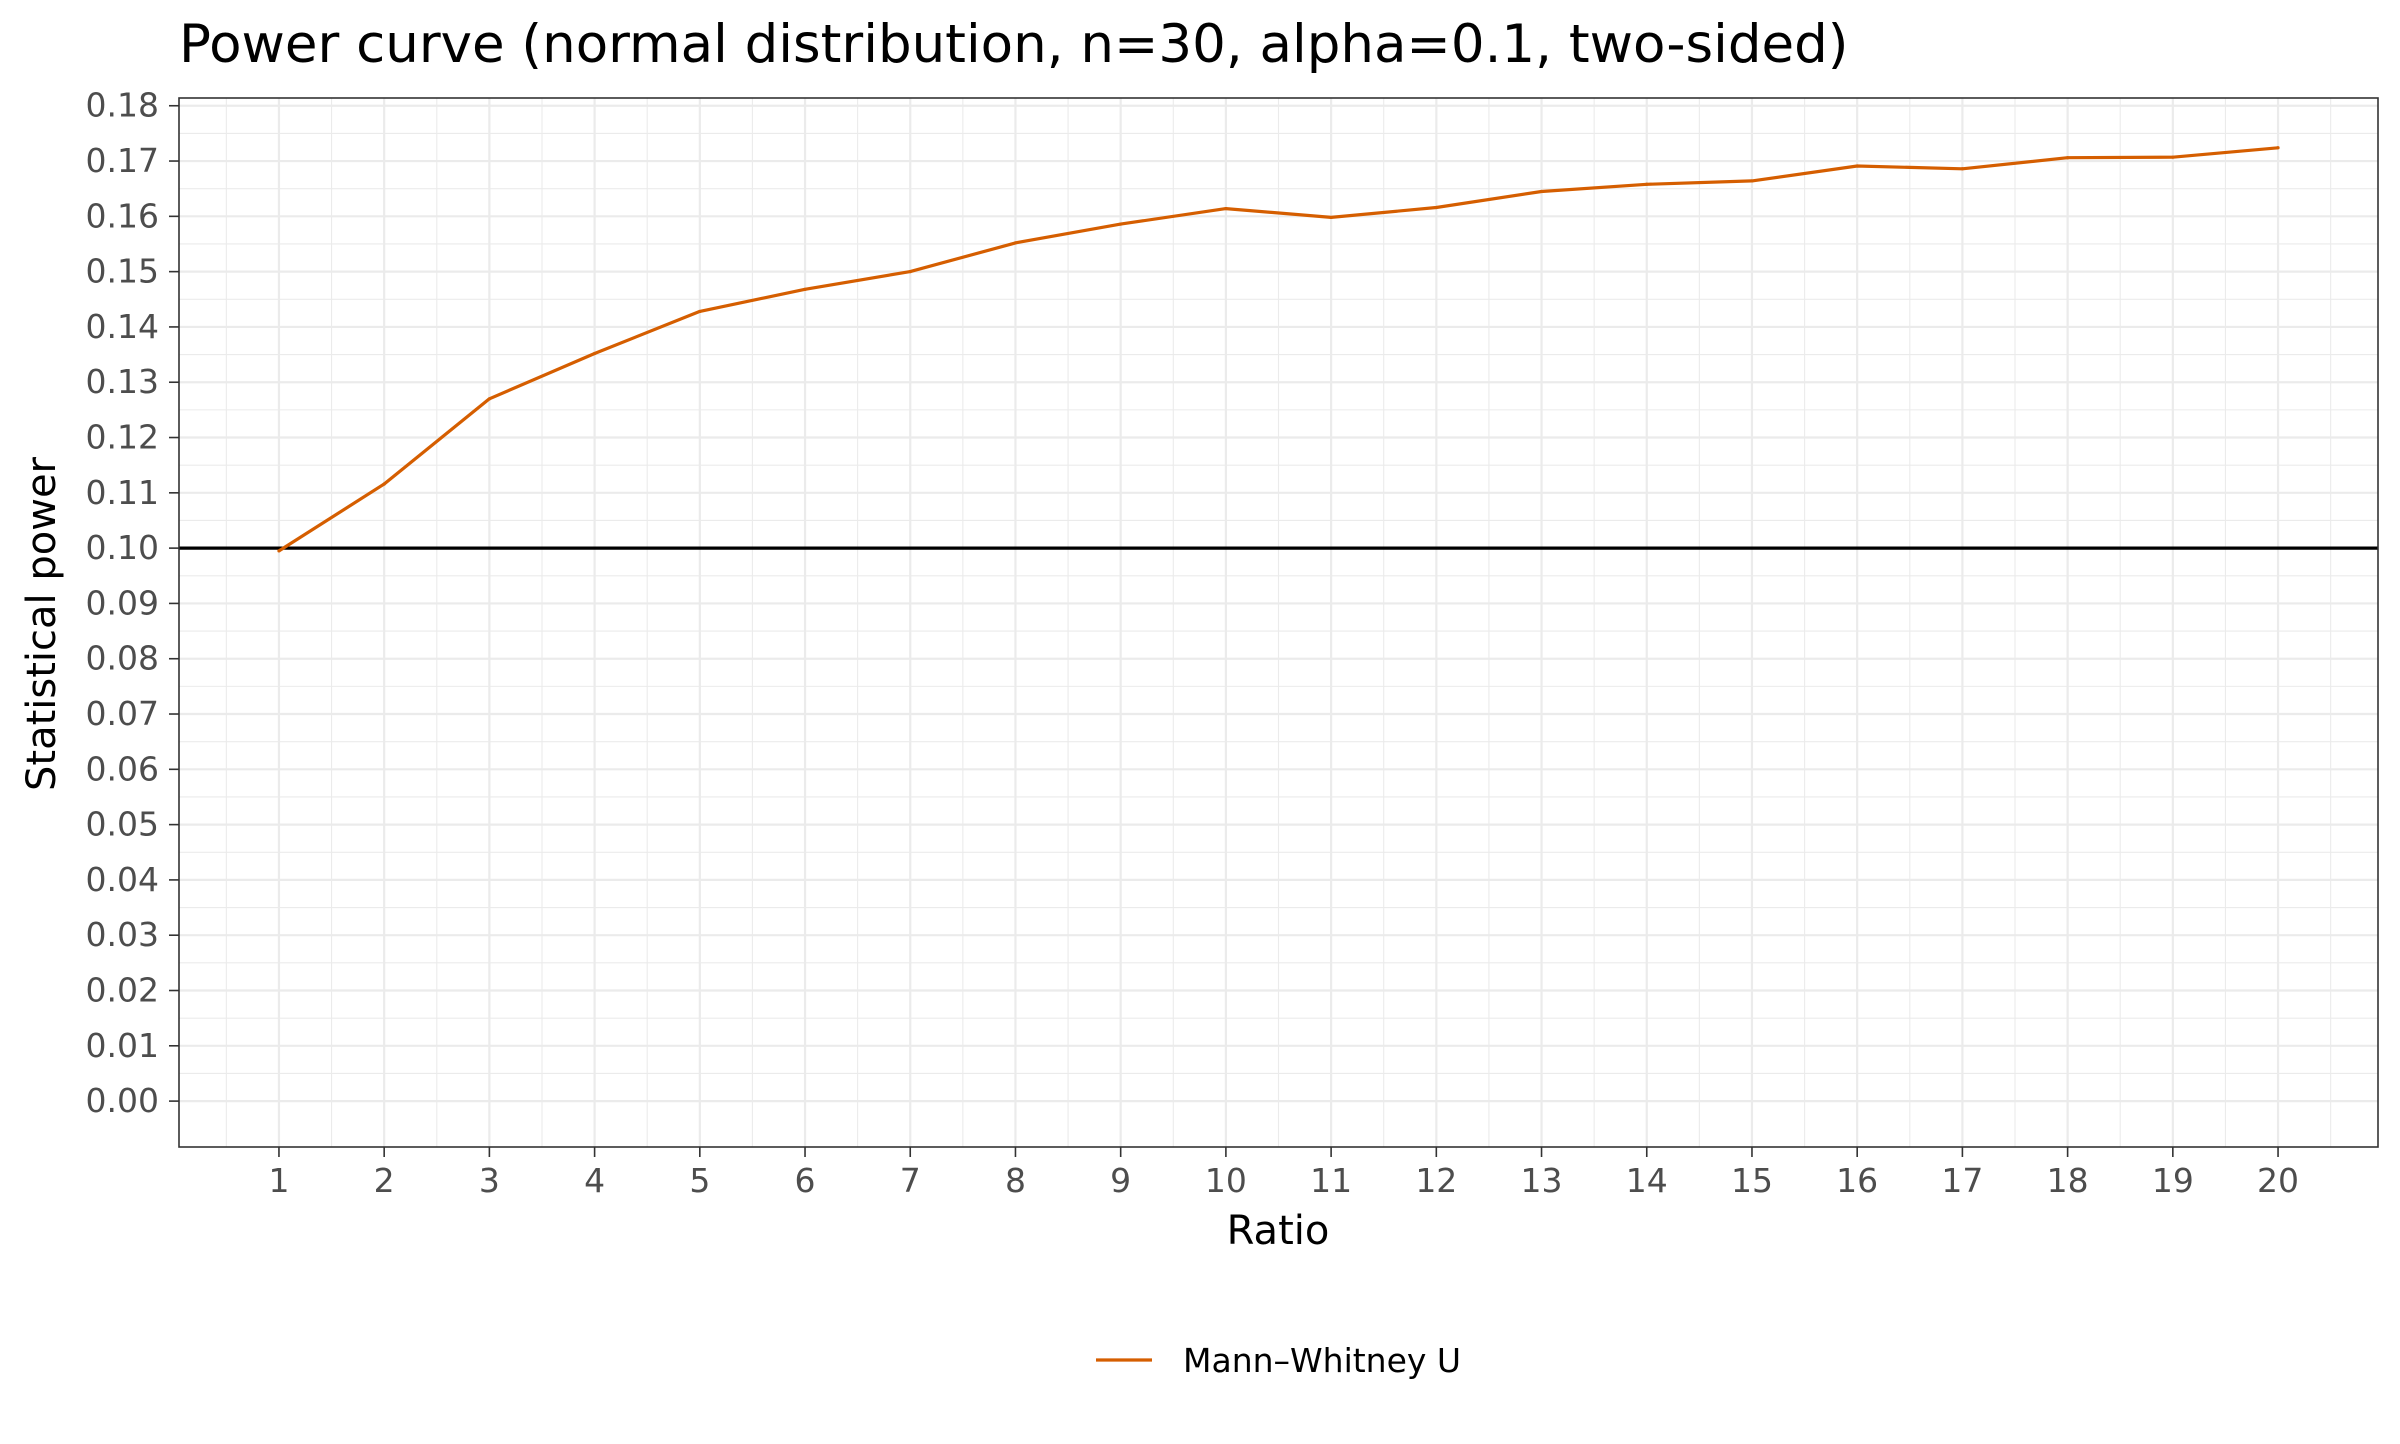 Image resolution: width=2400 pixels, height=1444 pixels. Describe the element at coordinates (122, 381) in the screenshot. I see `y-tick-label: 0.13` at that location.